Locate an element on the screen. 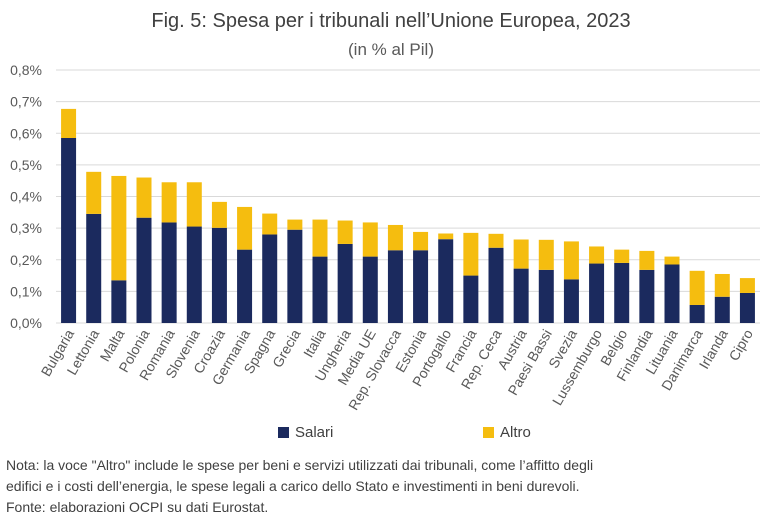 The width and height of the screenshot is (782, 532). y-tick-label: 0,5% is located at coordinates (26, 165).